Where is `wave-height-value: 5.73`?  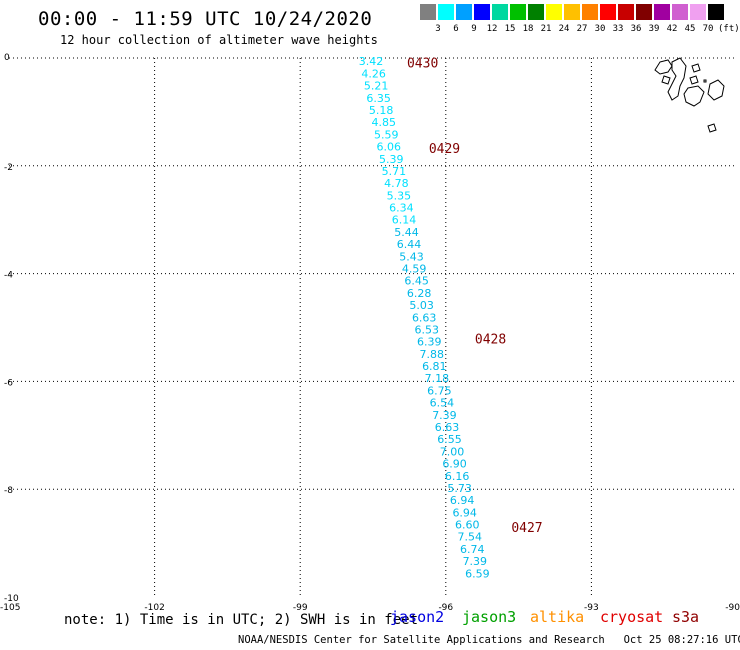 wave-height-value: 5.73 is located at coordinates (459, 488).